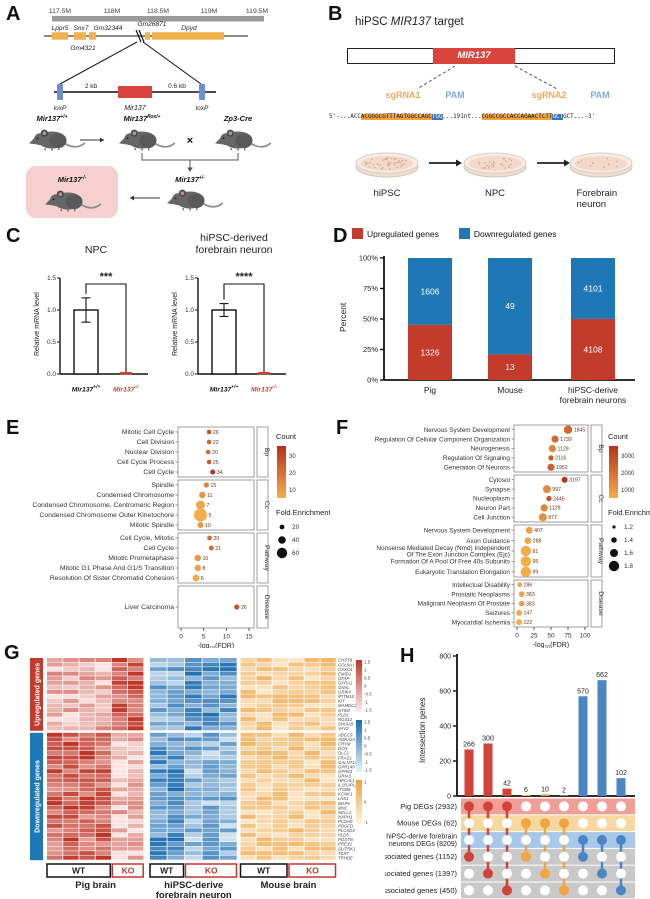 The image size is (650, 899). I want to click on column-group-label: forebrain neuron, so click(194, 894).